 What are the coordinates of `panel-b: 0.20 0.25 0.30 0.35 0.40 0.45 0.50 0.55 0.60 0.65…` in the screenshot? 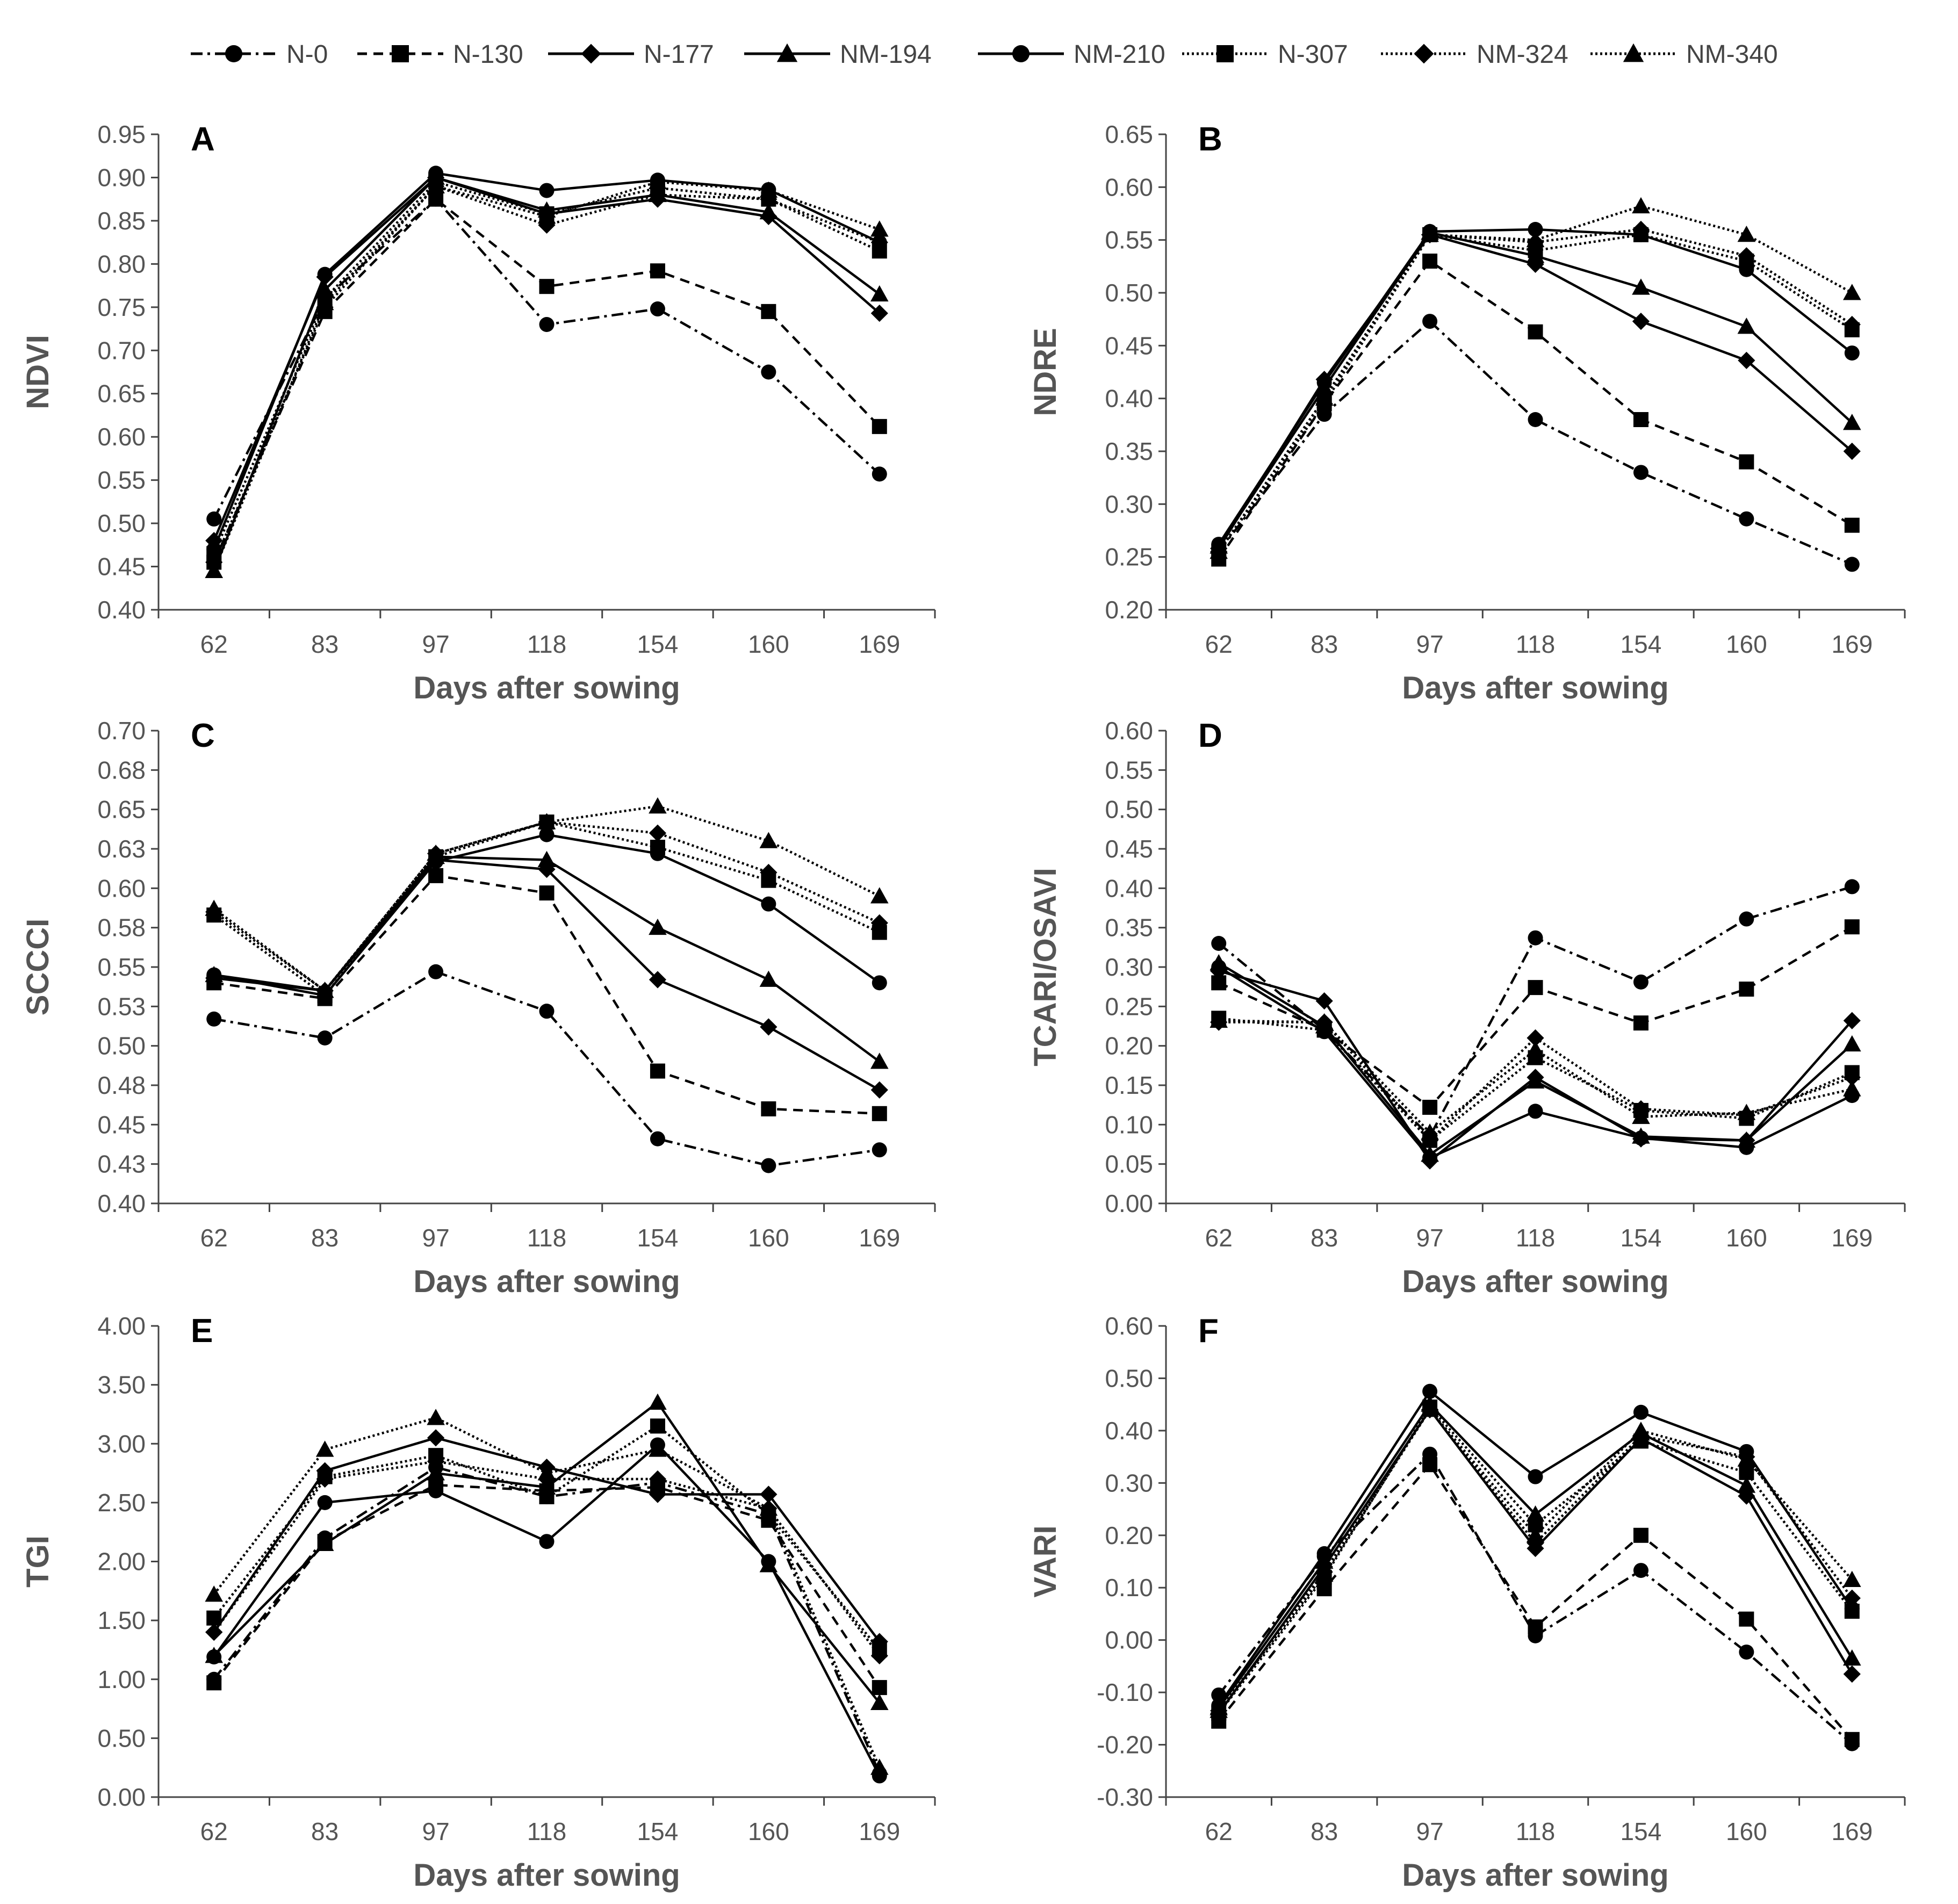 It's located at (1467, 412).